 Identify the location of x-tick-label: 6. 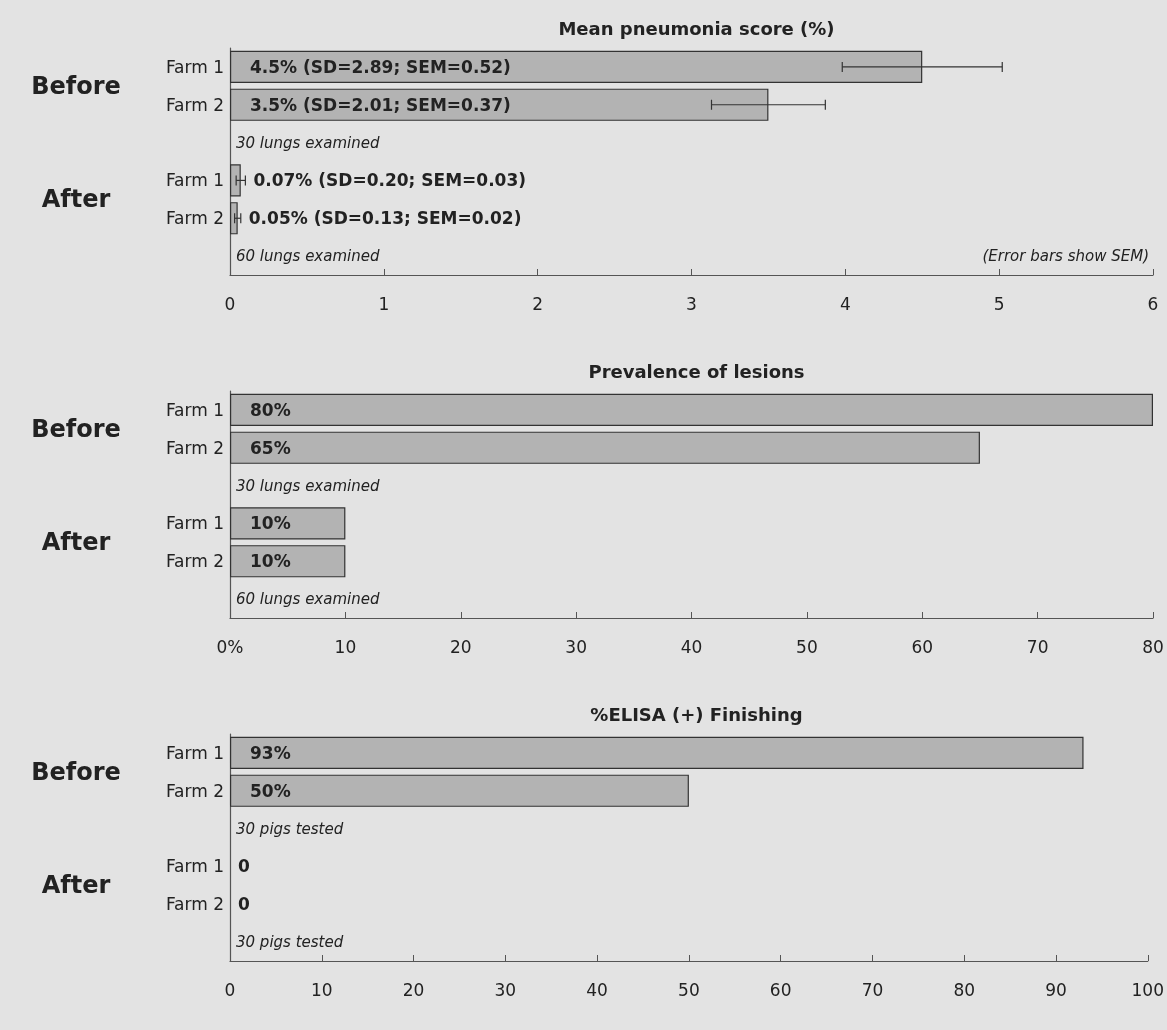
(1153, 303).